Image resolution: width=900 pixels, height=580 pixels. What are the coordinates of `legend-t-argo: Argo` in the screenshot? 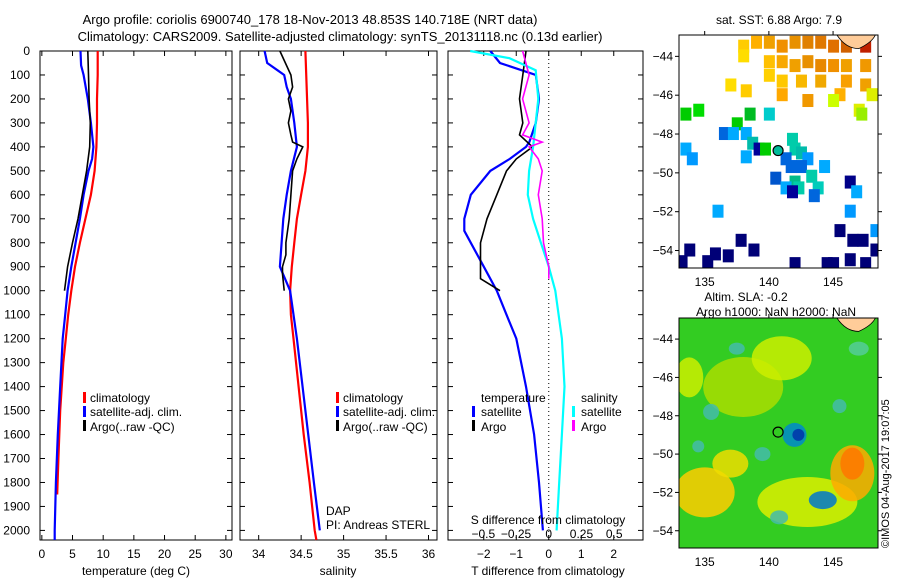 It's located at (494, 427).